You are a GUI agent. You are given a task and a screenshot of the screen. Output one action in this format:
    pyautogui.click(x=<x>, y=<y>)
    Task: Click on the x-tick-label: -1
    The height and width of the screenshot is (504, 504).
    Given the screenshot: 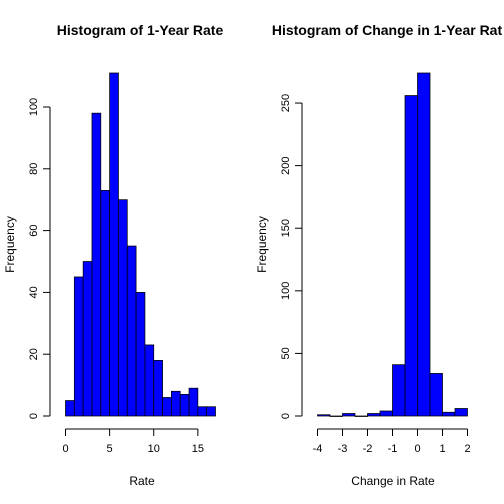 What is the action you would take?
    pyautogui.click(x=393, y=449)
    